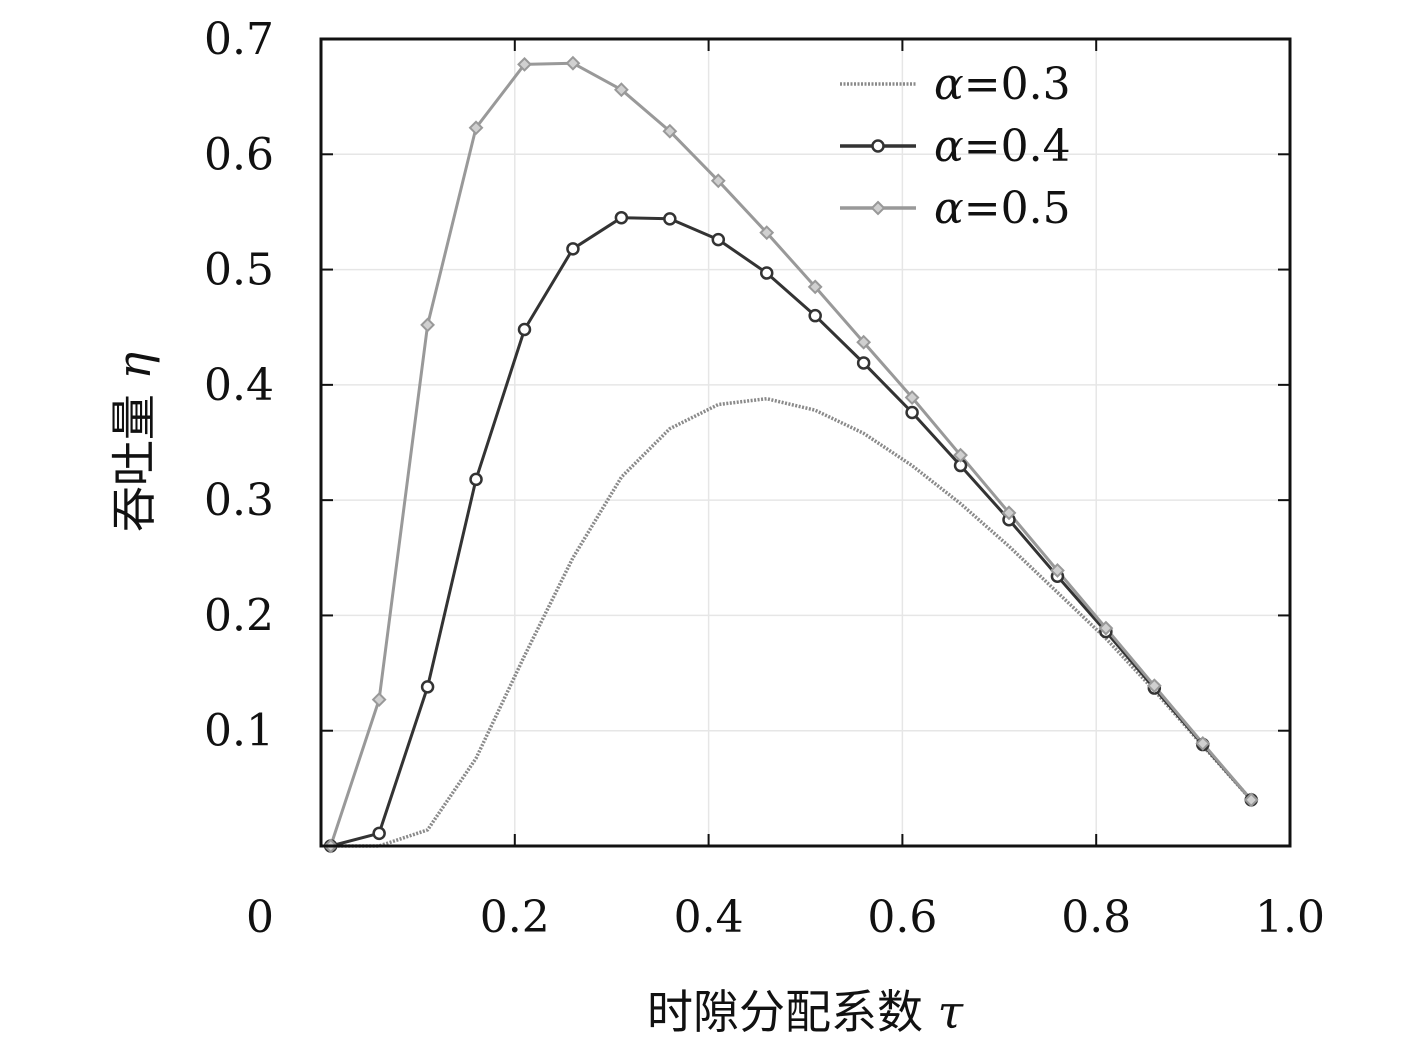  Describe the element at coordinates (951, 1012) in the screenshot. I see `x-axis-label-symbol: τ` at that location.